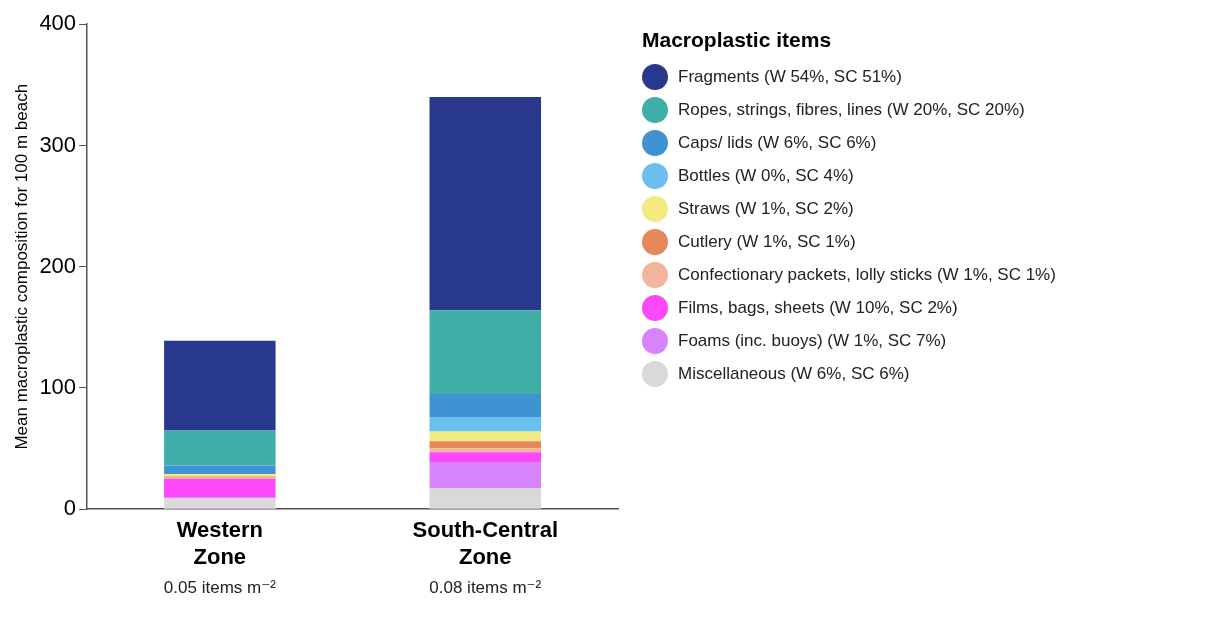 This screenshot has height=618, width=1205. Describe the element at coordinates (70, 508) in the screenshot. I see `y-tick-label: 0` at that location.